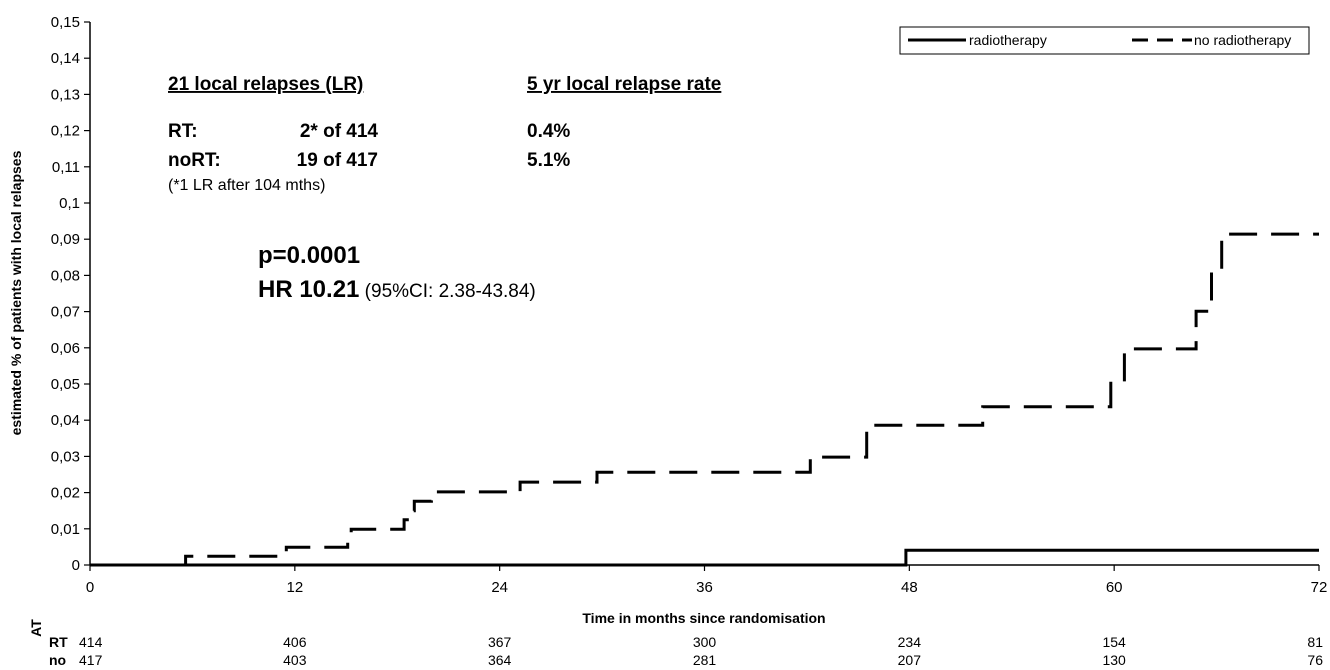 The width and height of the screenshot is (1330, 670). Describe the element at coordinates (65, 239) in the screenshot. I see `y-tick-label: 0,09` at that location.